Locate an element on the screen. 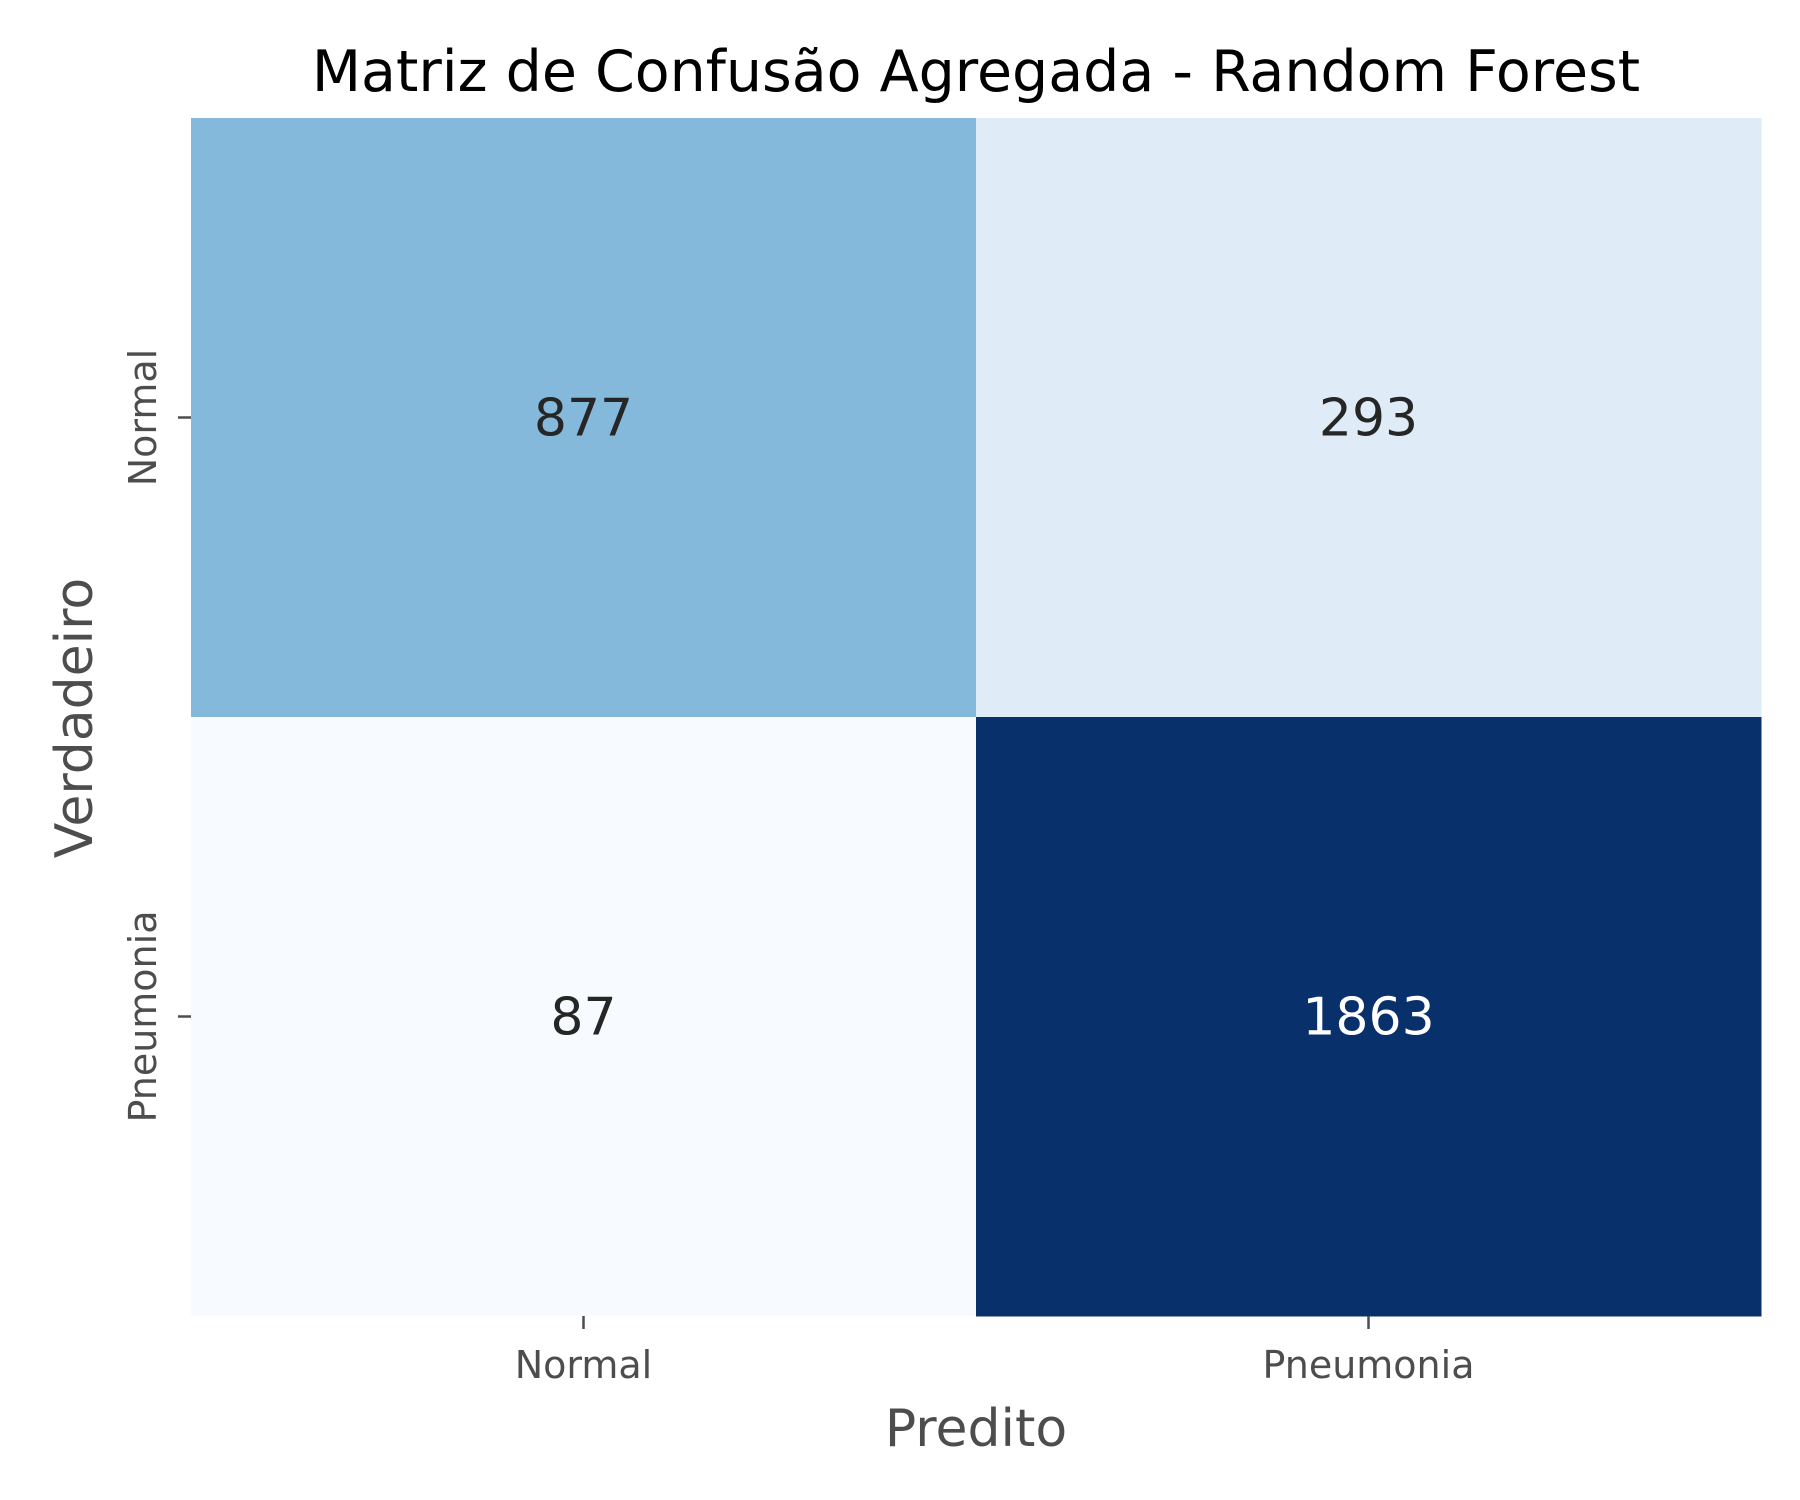  cell-value-0-0: 877 is located at coordinates (583, 419).